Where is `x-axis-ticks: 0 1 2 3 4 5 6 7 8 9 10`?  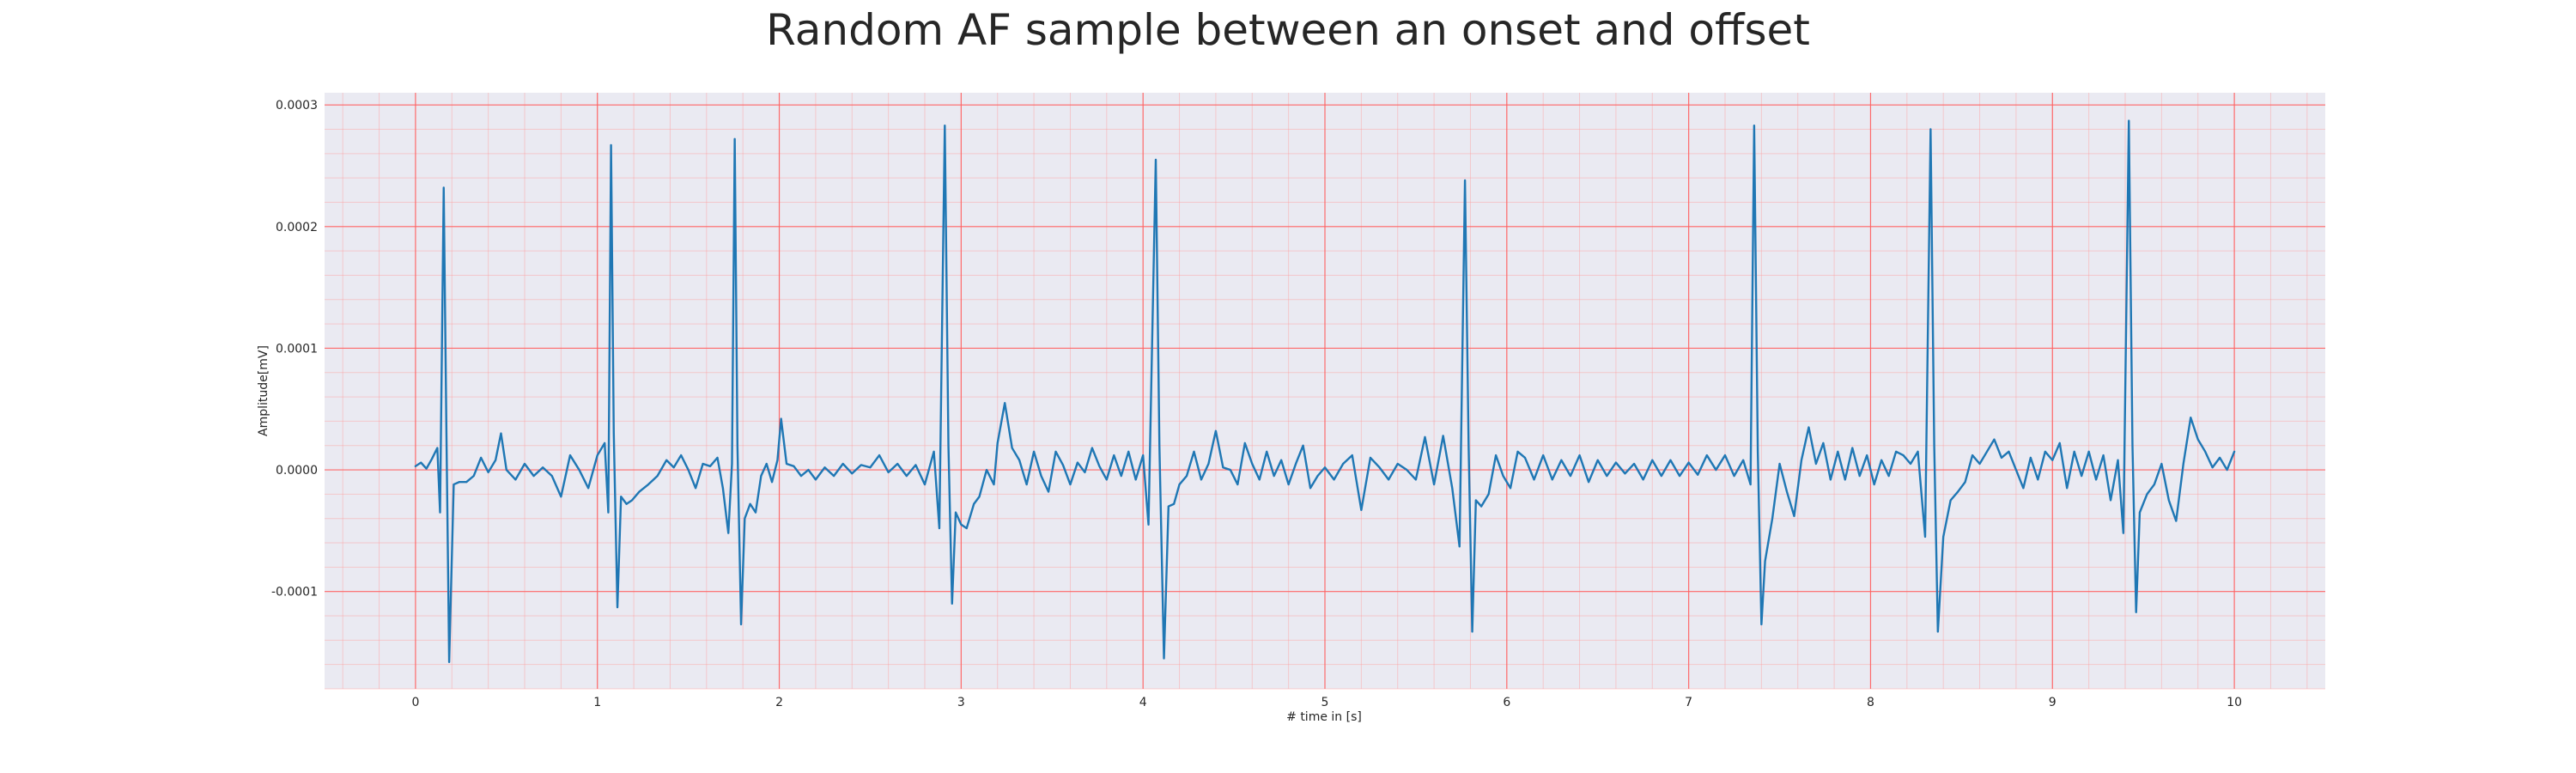 x-axis-ticks: 0 1 2 3 4 5 6 7 8 9 10 is located at coordinates (1327, 702).